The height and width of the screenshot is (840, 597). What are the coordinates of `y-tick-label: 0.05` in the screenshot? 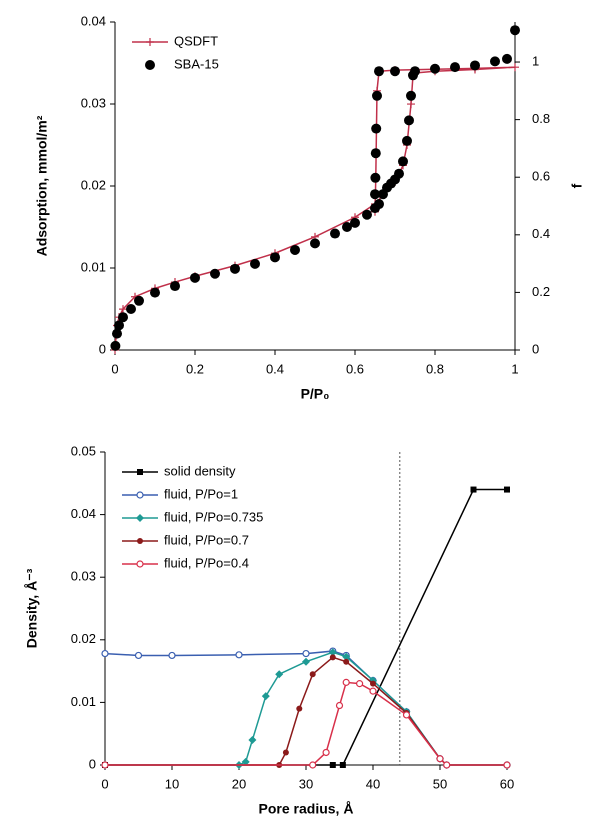 It's located at (83, 450).